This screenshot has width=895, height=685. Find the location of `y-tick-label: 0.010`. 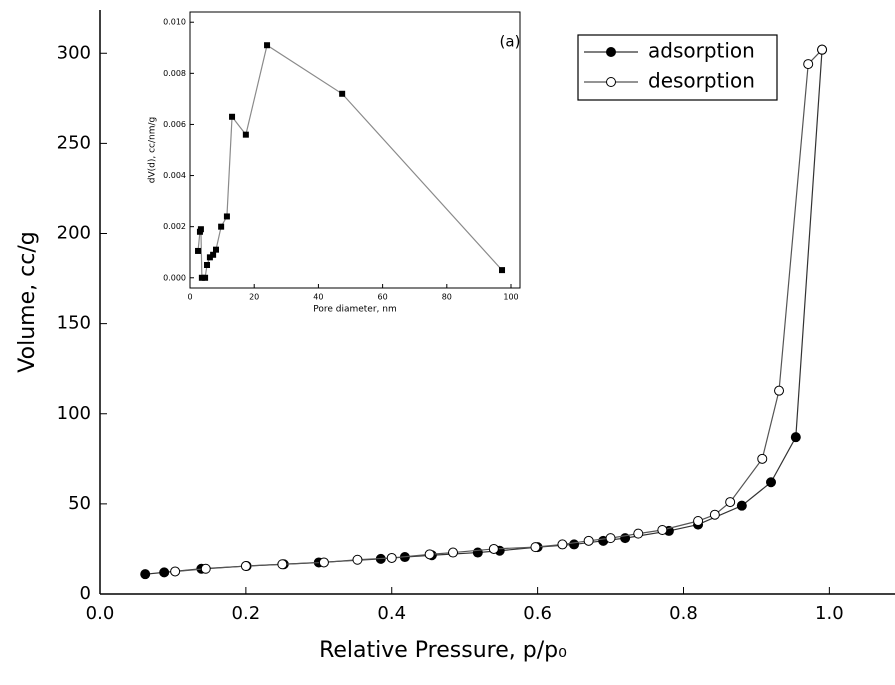

y-tick-label: 0.010 is located at coordinates (174, 22).